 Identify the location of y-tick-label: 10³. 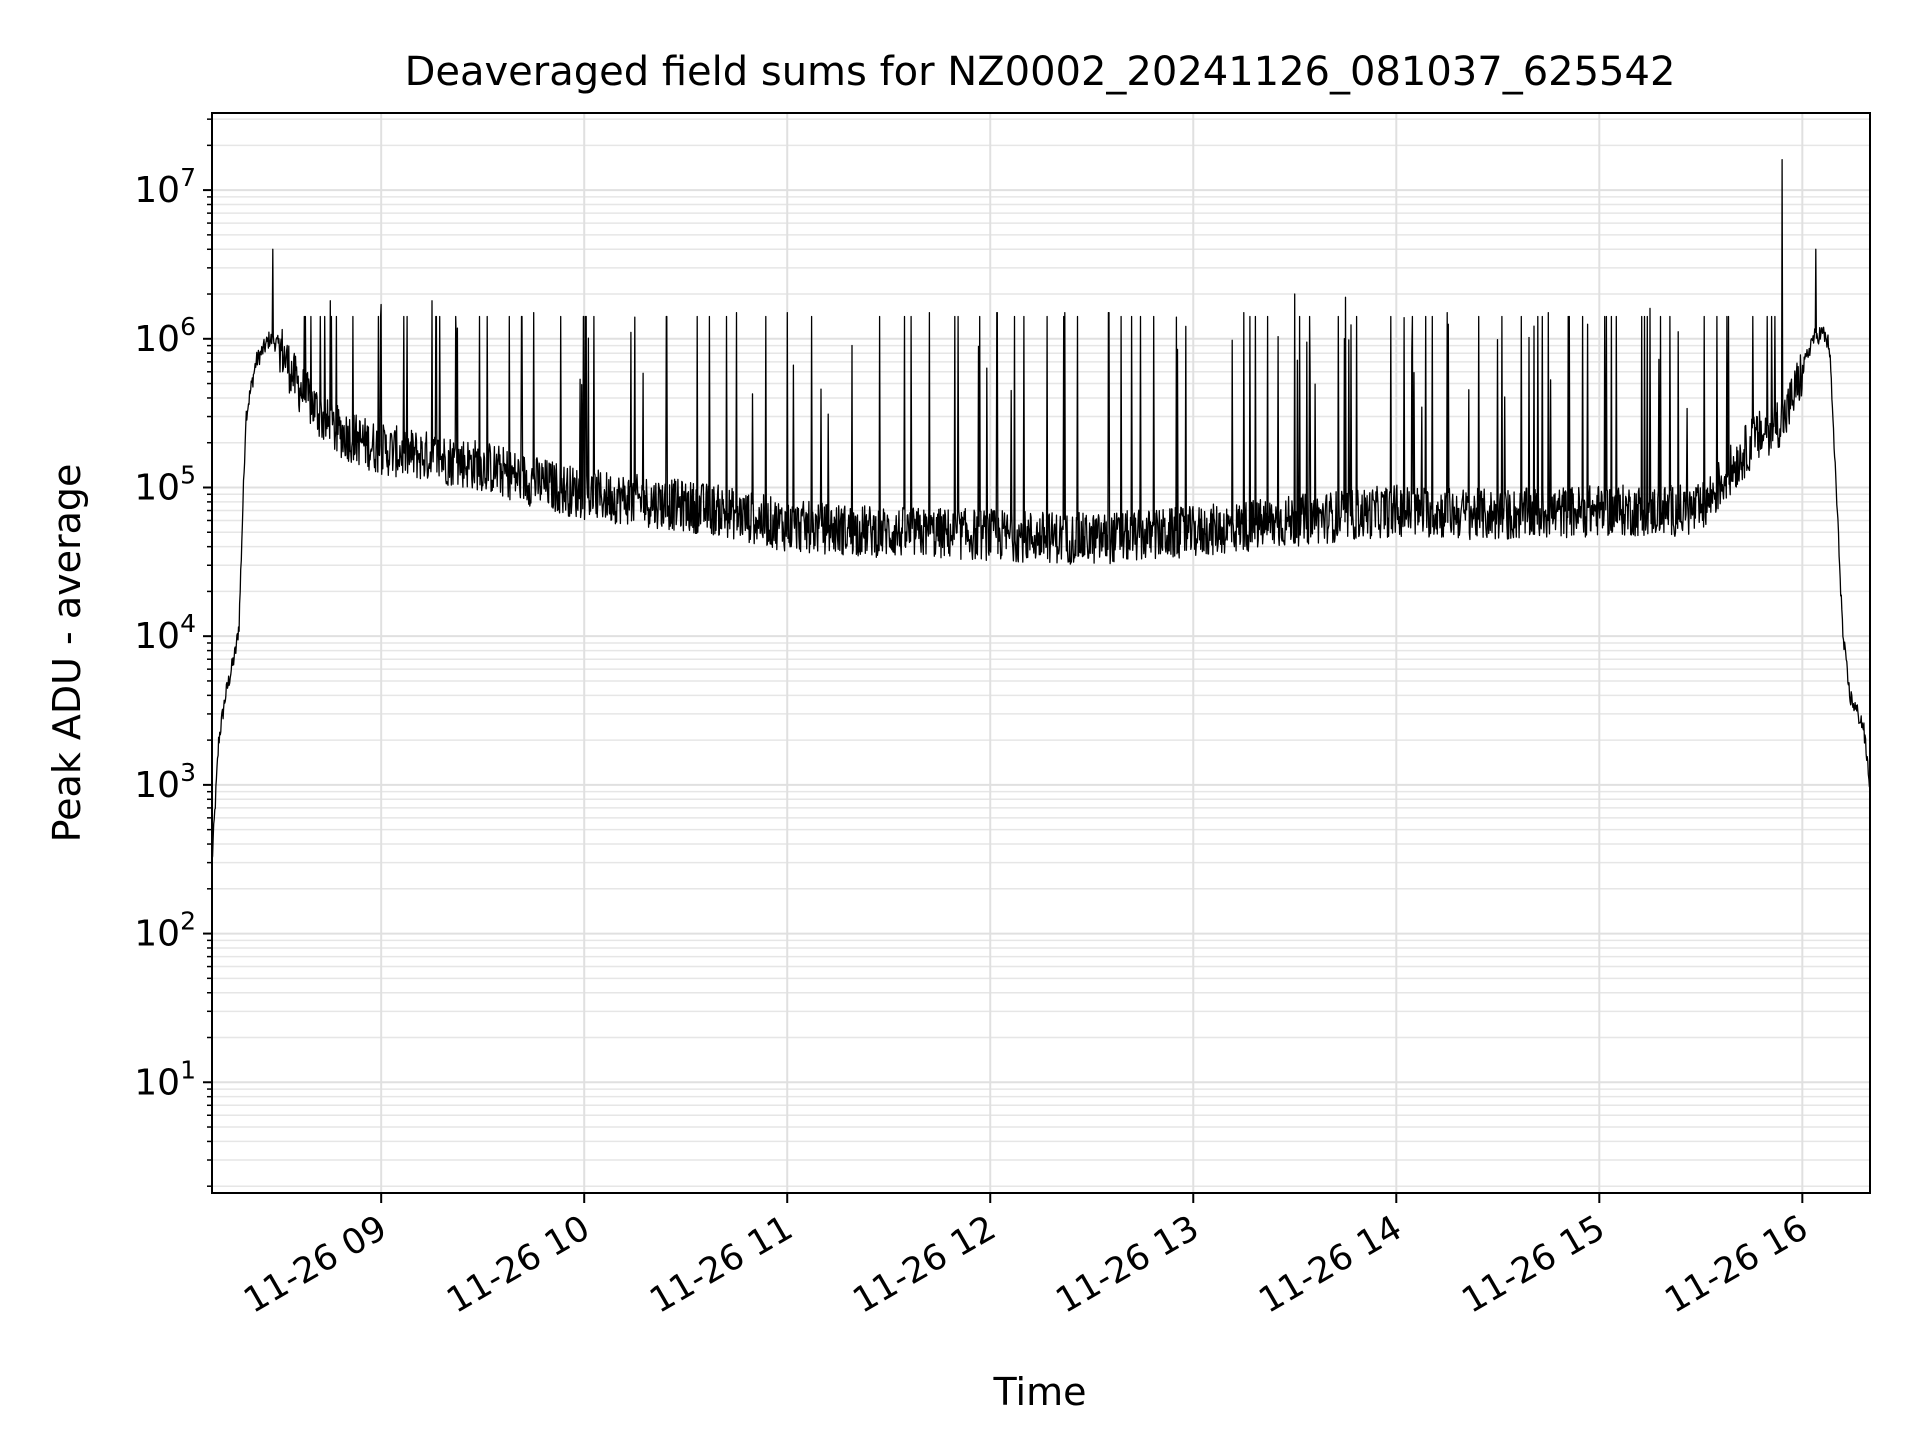
(165, 782).